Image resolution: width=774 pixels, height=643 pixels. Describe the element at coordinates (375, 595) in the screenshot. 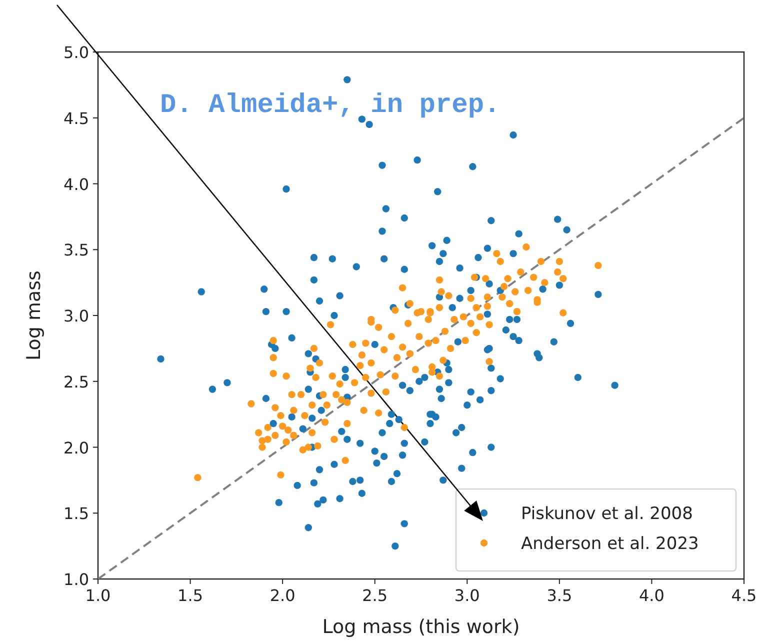

I see `x-tick-label: 2.5` at that location.